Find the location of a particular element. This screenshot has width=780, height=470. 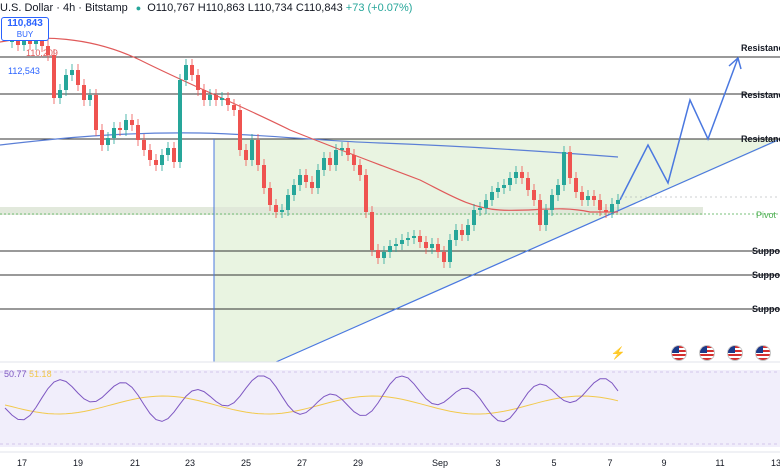

buy-label: BUY is located at coordinates (25, 34).